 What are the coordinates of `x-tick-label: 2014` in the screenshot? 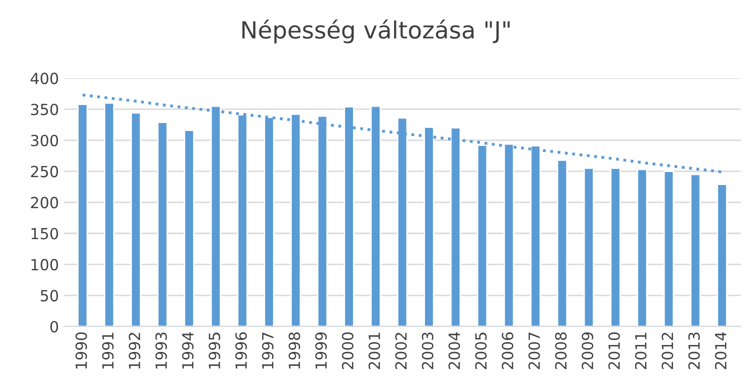 It's located at (720, 351).